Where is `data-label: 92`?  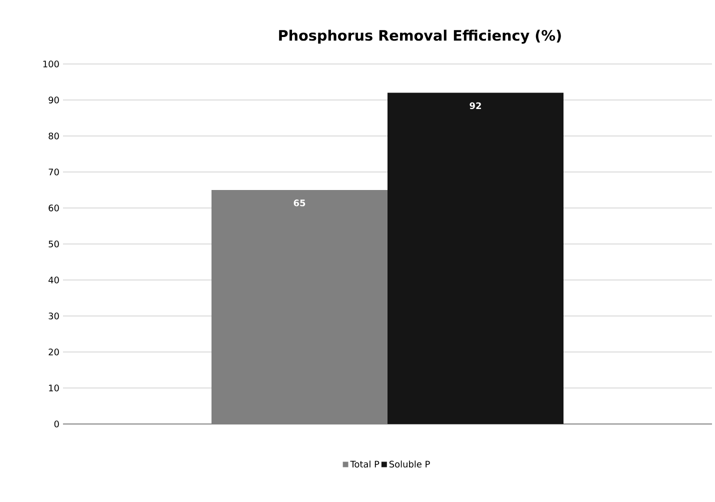
data-label: 92 is located at coordinates (475, 106).